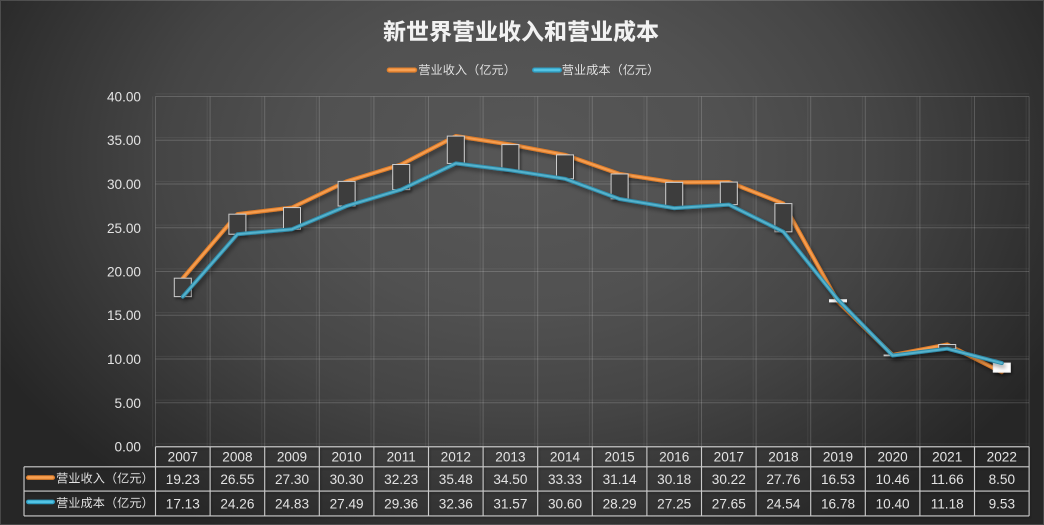  I want to click on svg-text: 30.22, so click(729, 479).